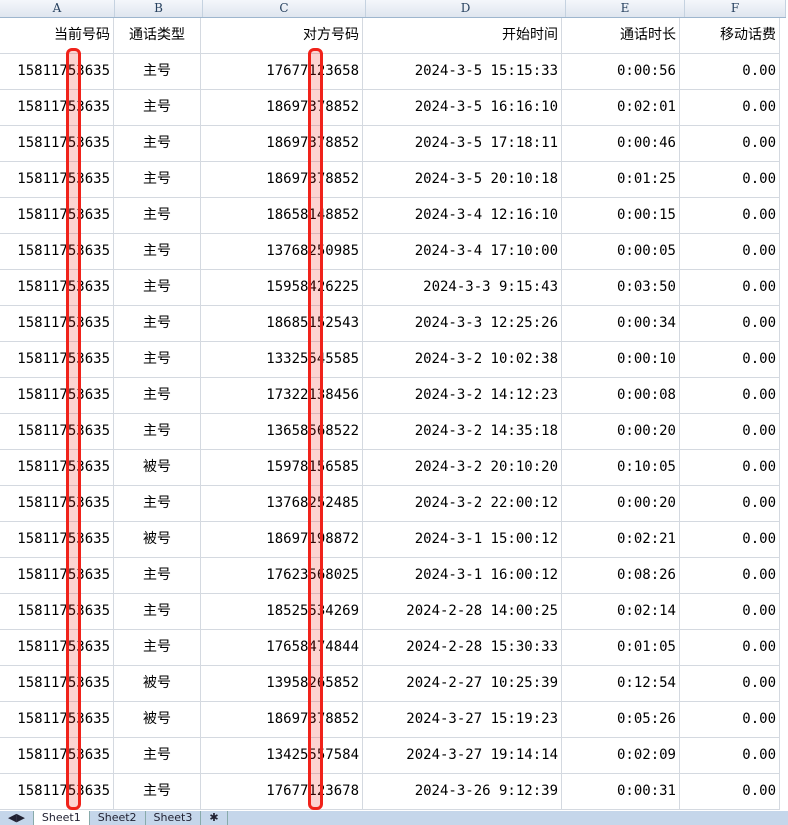  What do you see at coordinates (282, 431) in the screenshot?
I see `table-cell: 13658568522` at bounding box center [282, 431].